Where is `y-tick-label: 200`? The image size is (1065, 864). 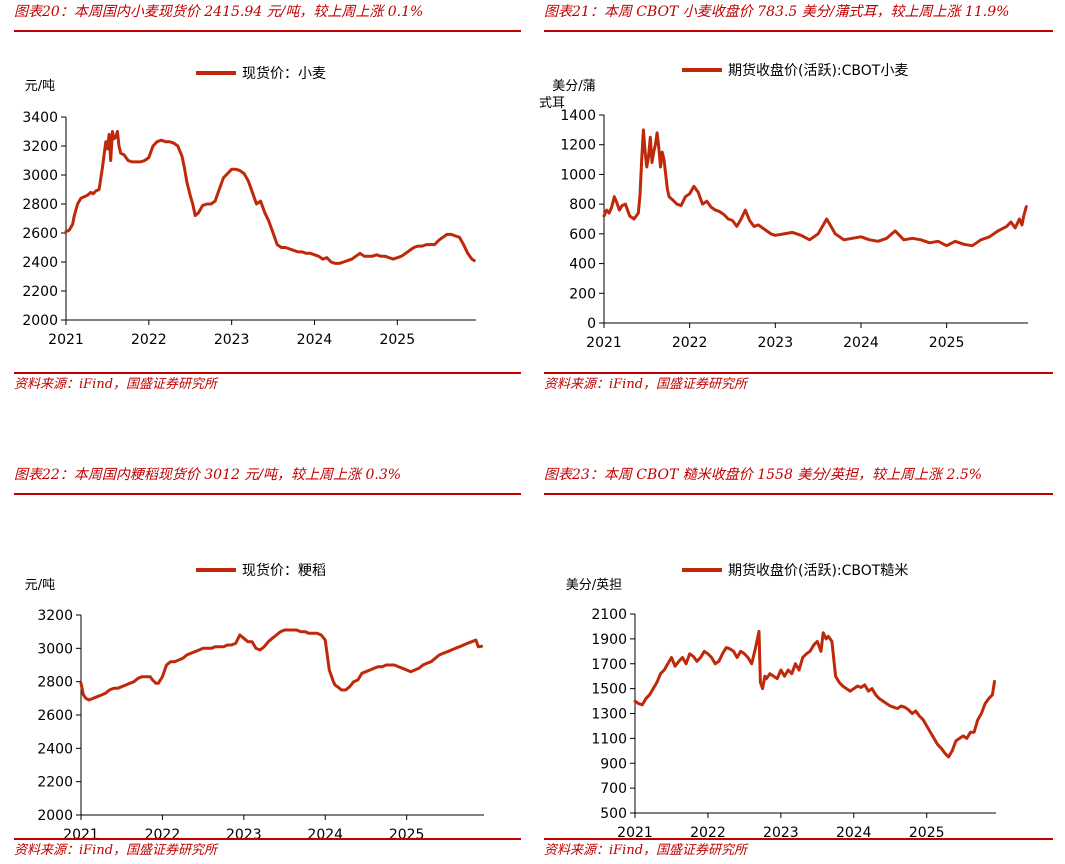 y-tick-label: 200 is located at coordinates (582, 294).